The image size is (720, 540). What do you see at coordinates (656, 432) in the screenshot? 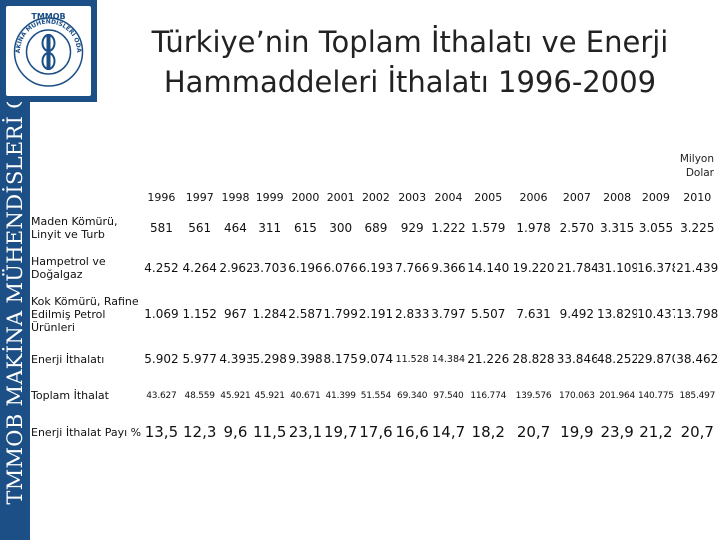
I see `table-cell: 21,2` at bounding box center [656, 432].